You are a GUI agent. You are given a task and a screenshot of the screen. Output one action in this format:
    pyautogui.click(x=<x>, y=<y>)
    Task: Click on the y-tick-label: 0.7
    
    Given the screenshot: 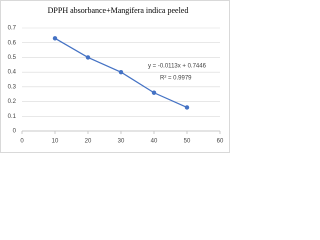 What is the action you would take?
    pyautogui.click(x=12, y=29)
    